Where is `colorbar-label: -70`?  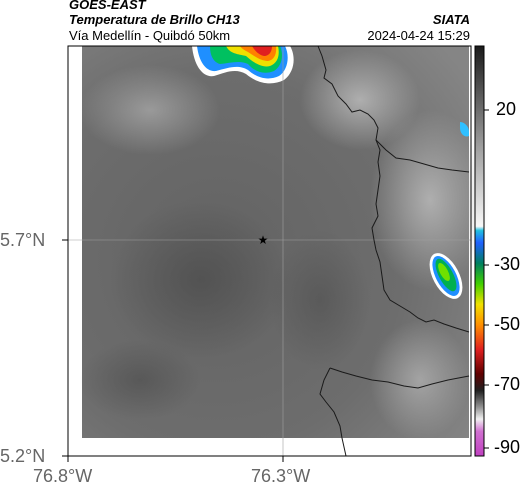 colorbar-label: -70 is located at coordinates (507, 384).